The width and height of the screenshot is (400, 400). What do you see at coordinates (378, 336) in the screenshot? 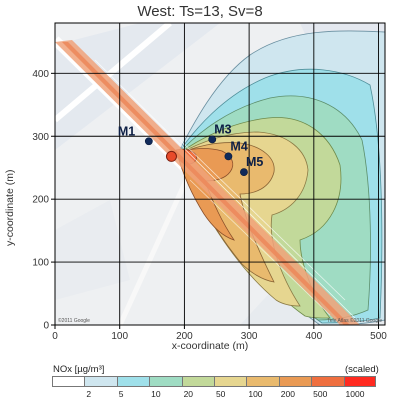
I see `x-tick-label: 500` at bounding box center [378, 336].